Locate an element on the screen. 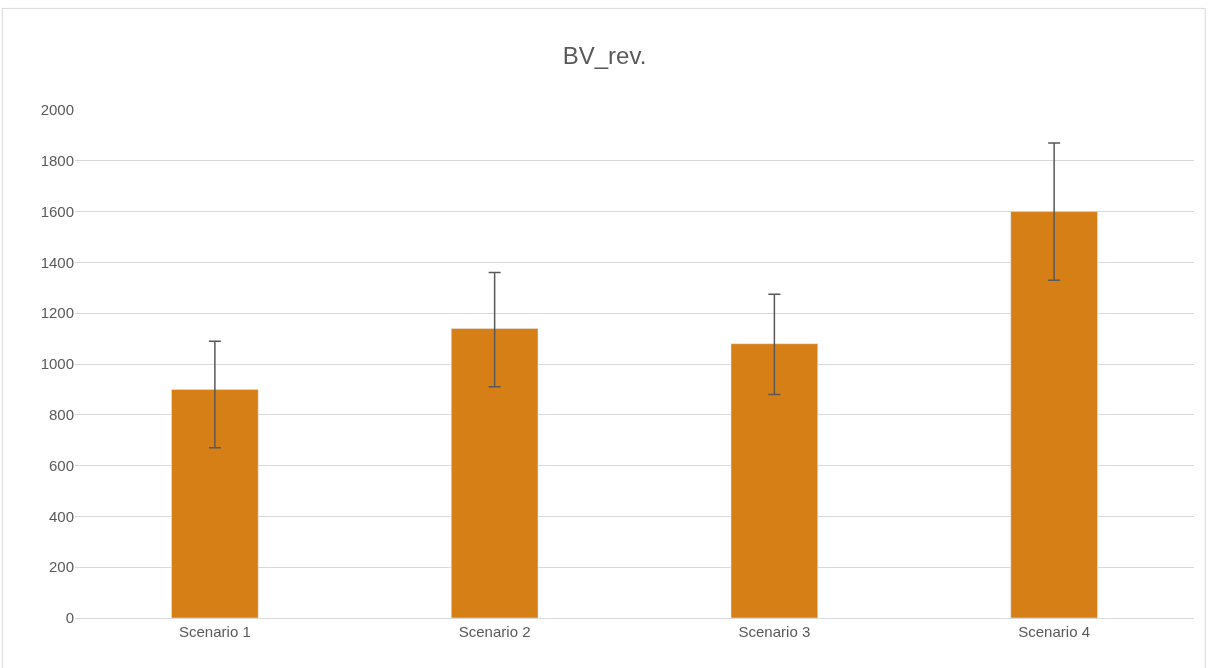 This screenshot has width=1209, height=668. y-tick-label: 1000 is located at coordinates (57, 364).